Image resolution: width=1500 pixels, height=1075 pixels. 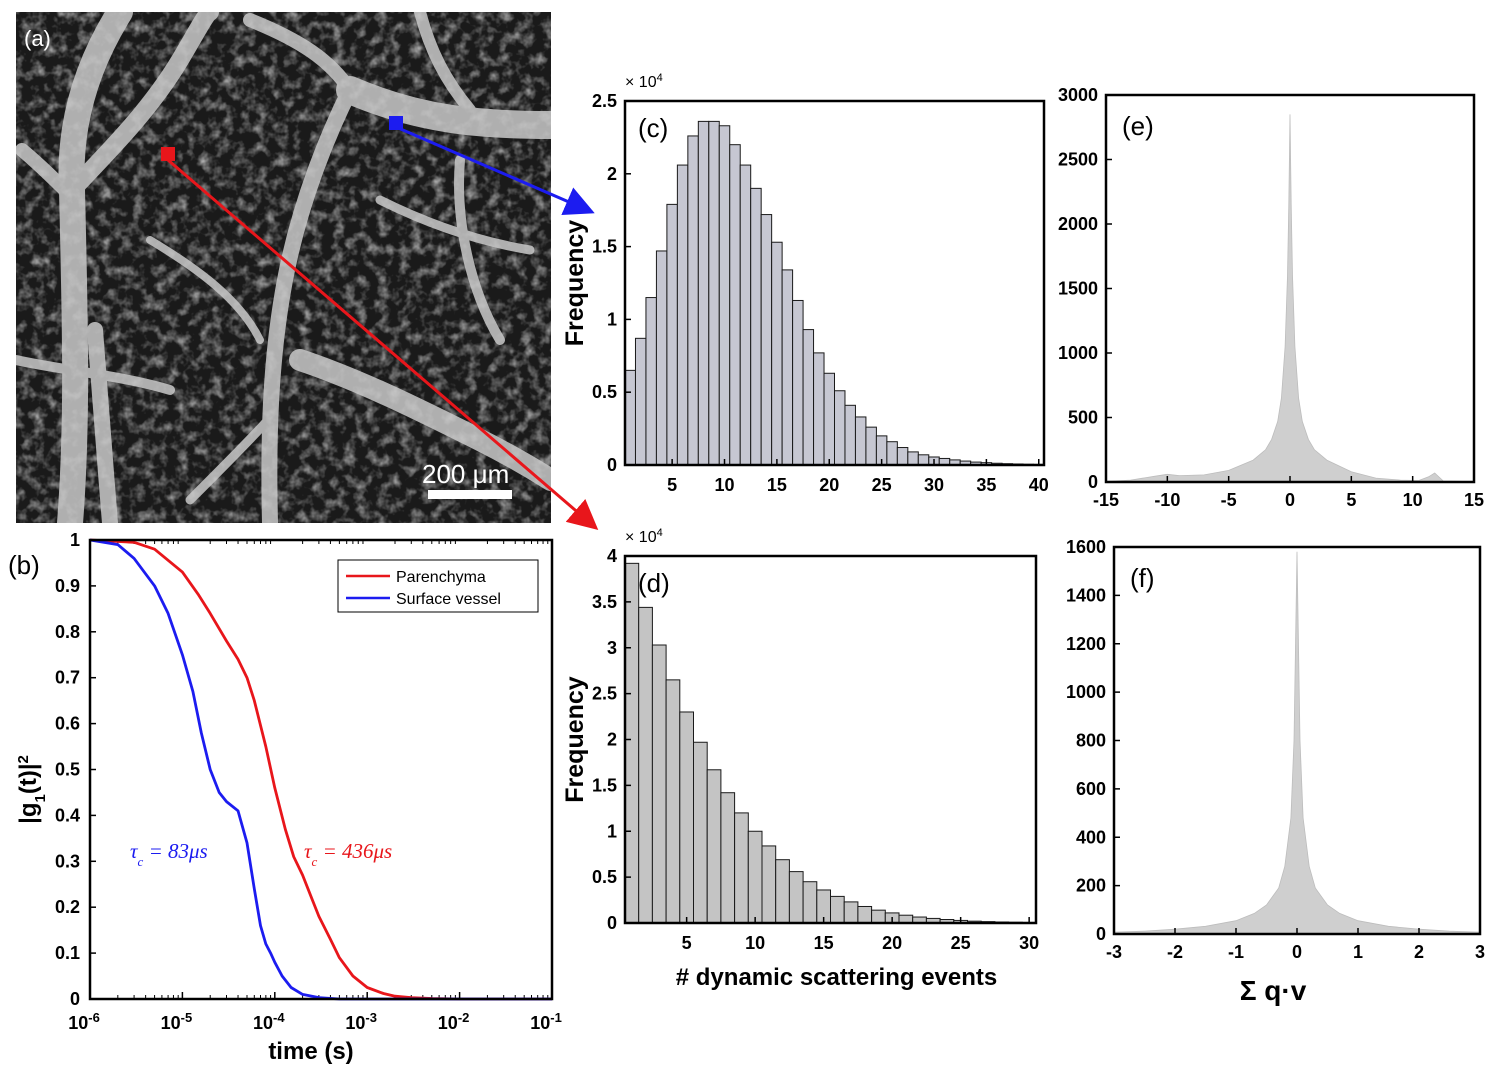 What do you see at coordinates (269, 1022) in the screenshot?
I see `x-tick-label: 10⁻⁴` at bounding box center [269, 1022].